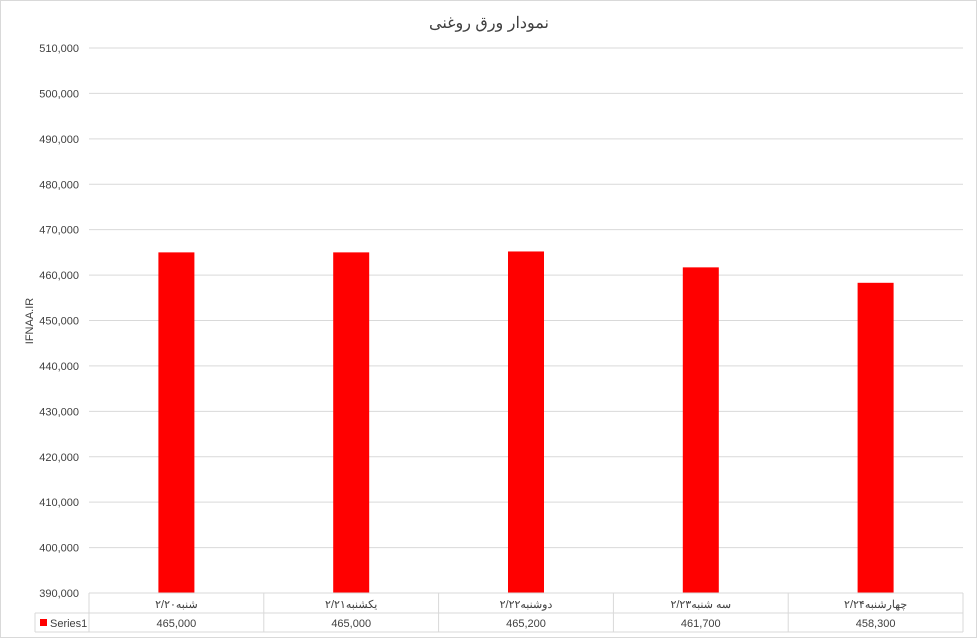  I want to click on x-category-label: شنبه۲/۲۰, so click(176, 605).